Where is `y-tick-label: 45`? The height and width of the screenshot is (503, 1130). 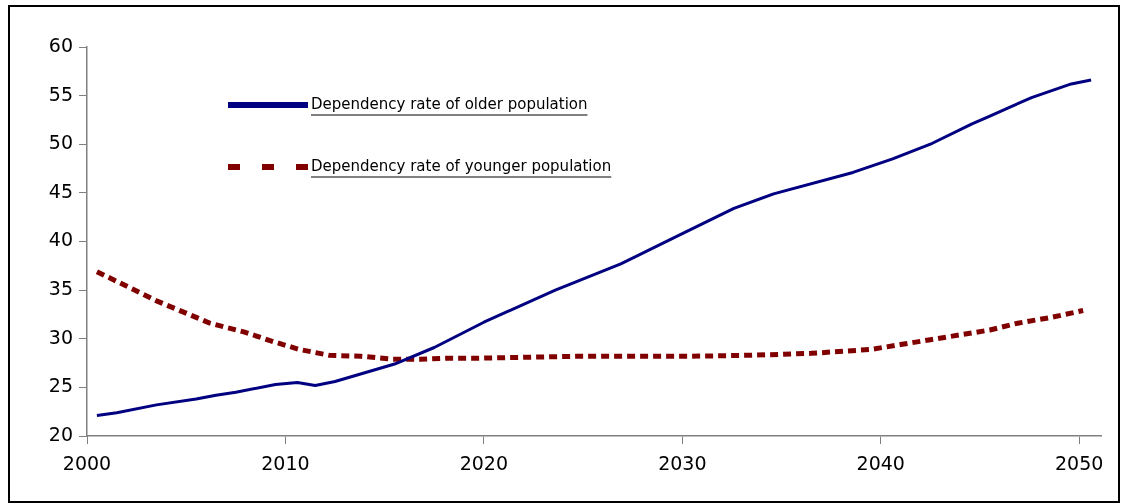 y-tick-label: 45 is located at coordinates (60, 190).